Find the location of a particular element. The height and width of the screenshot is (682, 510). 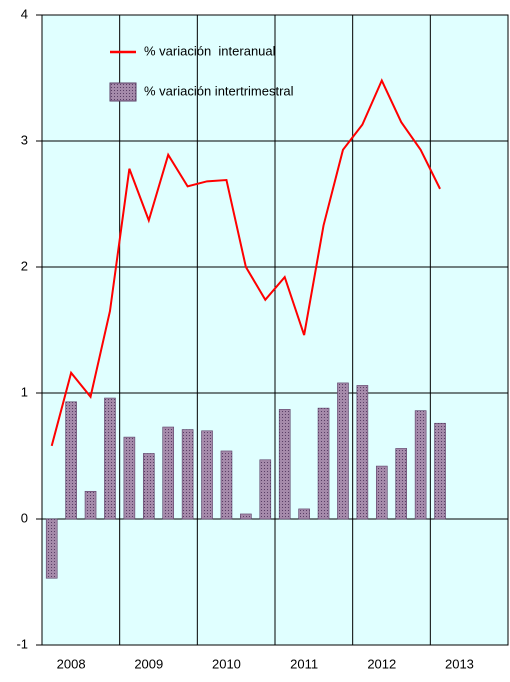

x-tick-label: 2008 is located at coordinates (71, 663).